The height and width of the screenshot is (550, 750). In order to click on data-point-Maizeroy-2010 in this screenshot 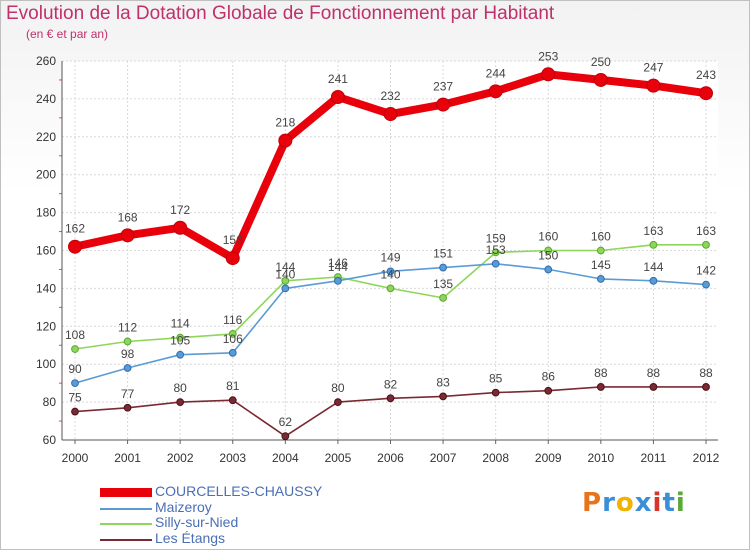, I will do `click(600, 279)`.